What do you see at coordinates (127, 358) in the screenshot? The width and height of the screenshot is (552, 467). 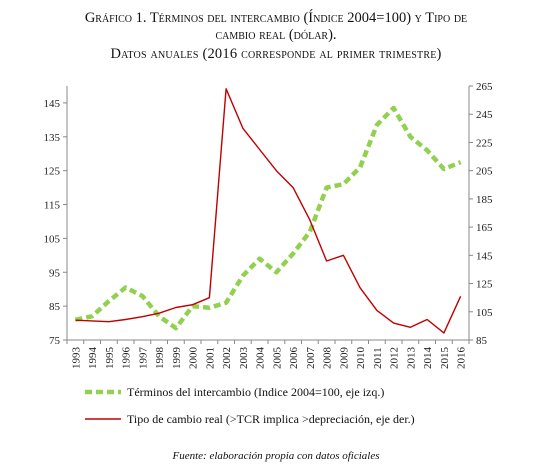 I see `x-tick-label: 1996` at bounding box center [127, 358].